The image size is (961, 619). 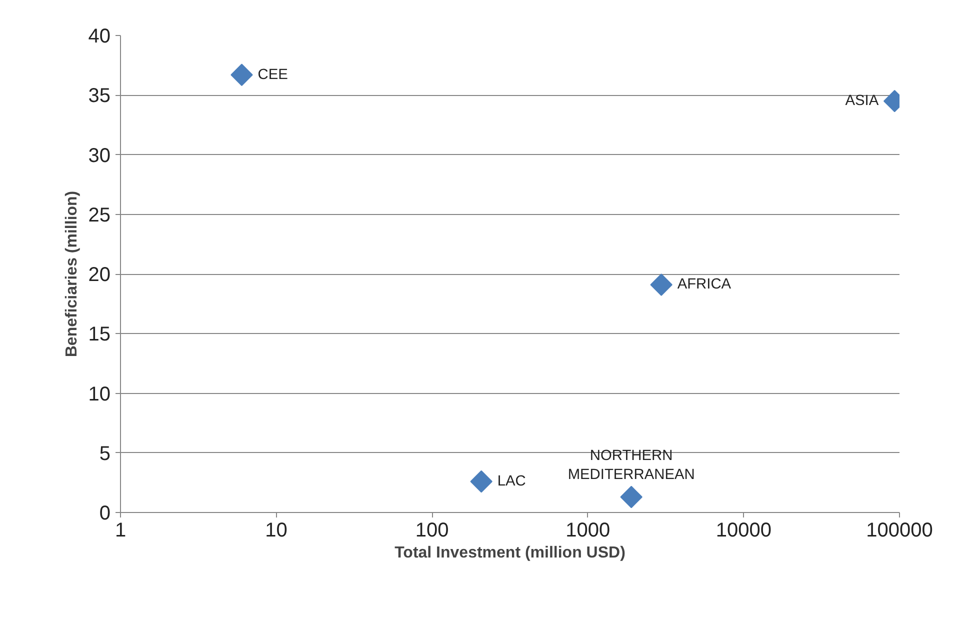 What do you see at coordinates (862, 101) in the screenshot?
I see `annotation: ASIA` at bounding box center [862, 101].